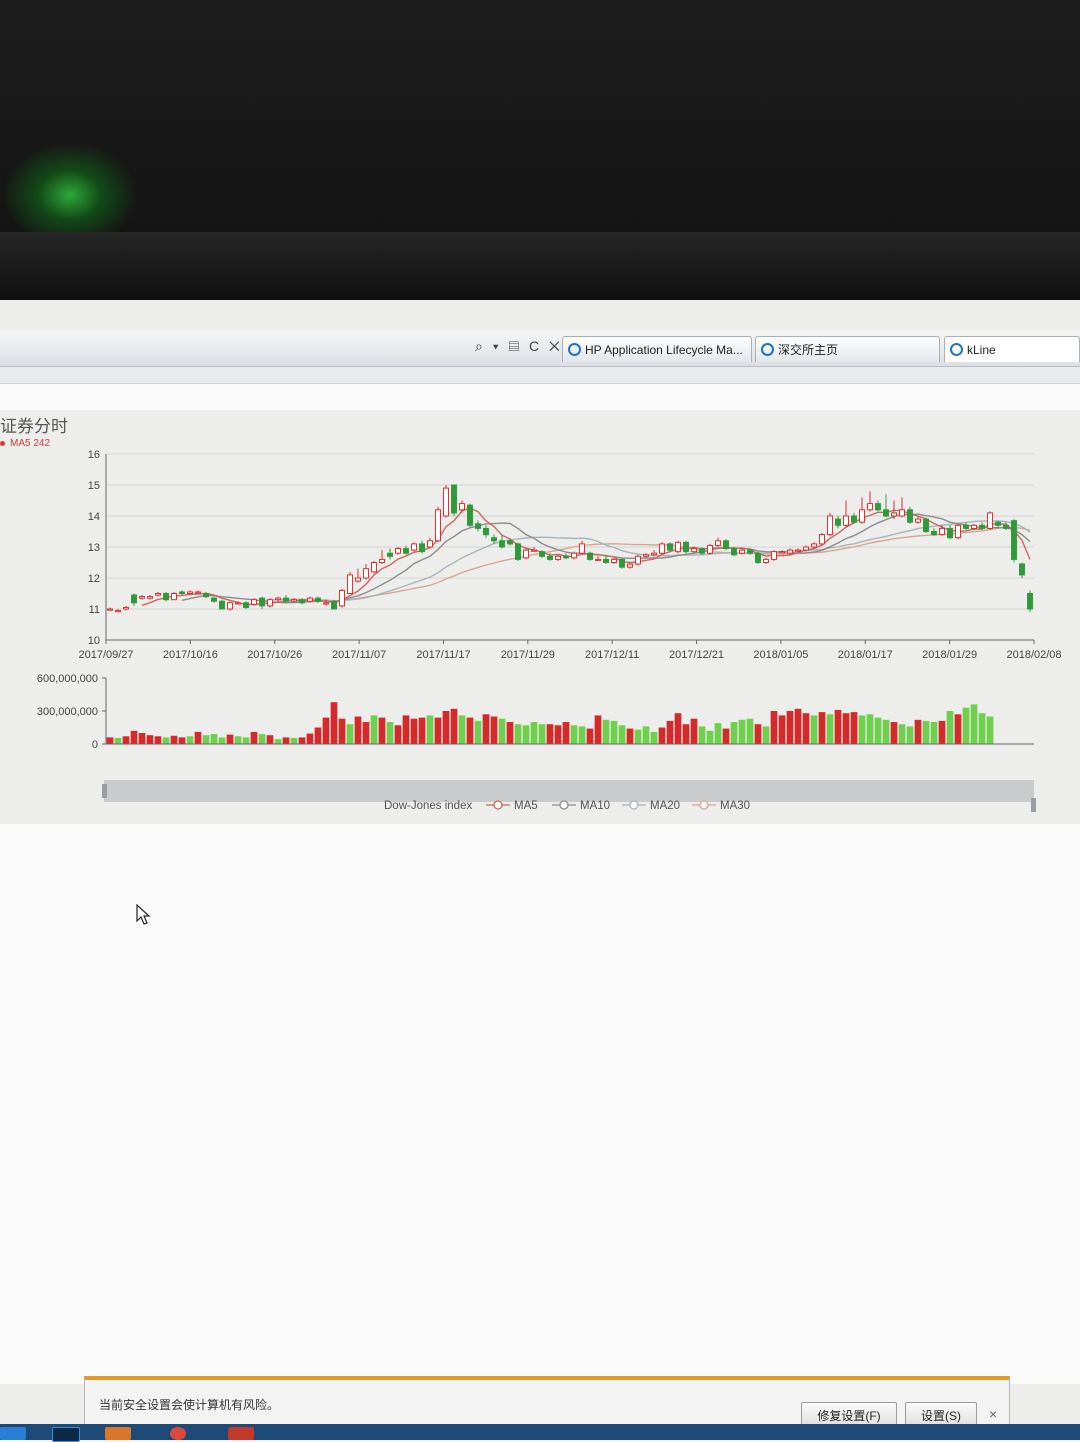 This screenshot has width=1080, height=1442. Describe the element at coordinates (540, 272) in the screenshot. I see `monitor-bezel` at that location.